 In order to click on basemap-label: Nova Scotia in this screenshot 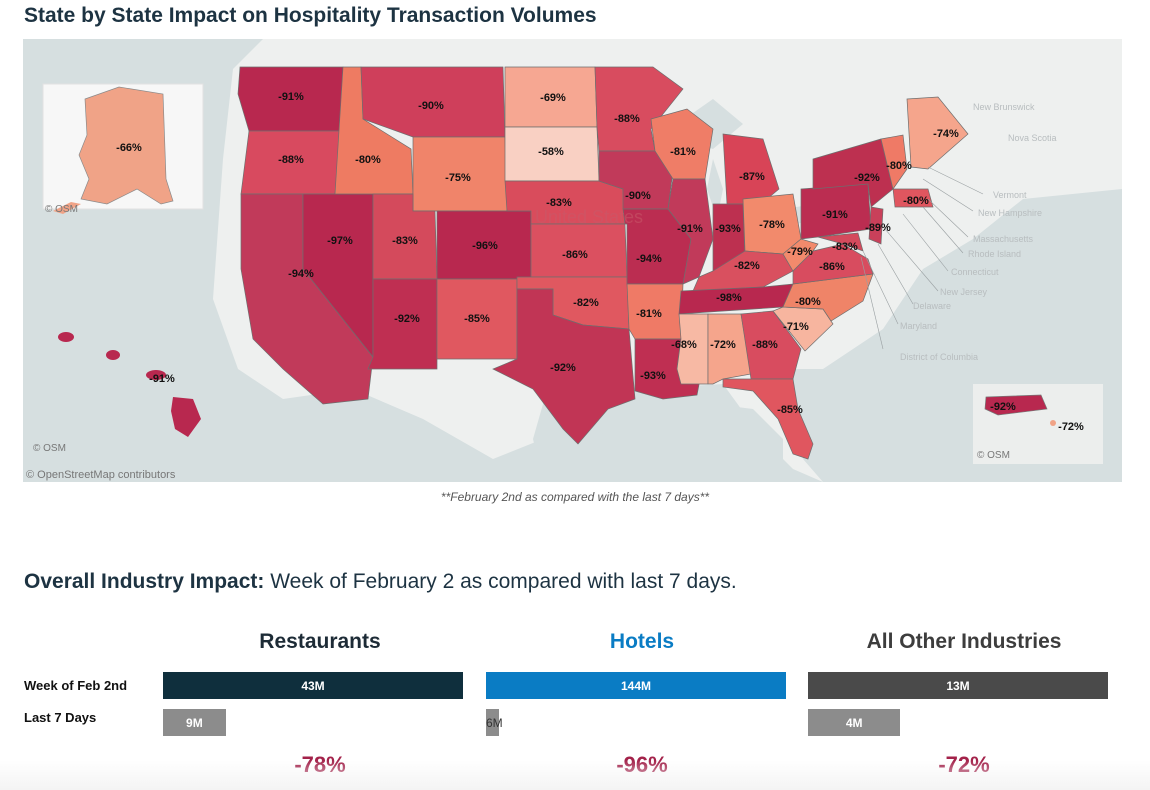, I will do `click(1032, 138)`.